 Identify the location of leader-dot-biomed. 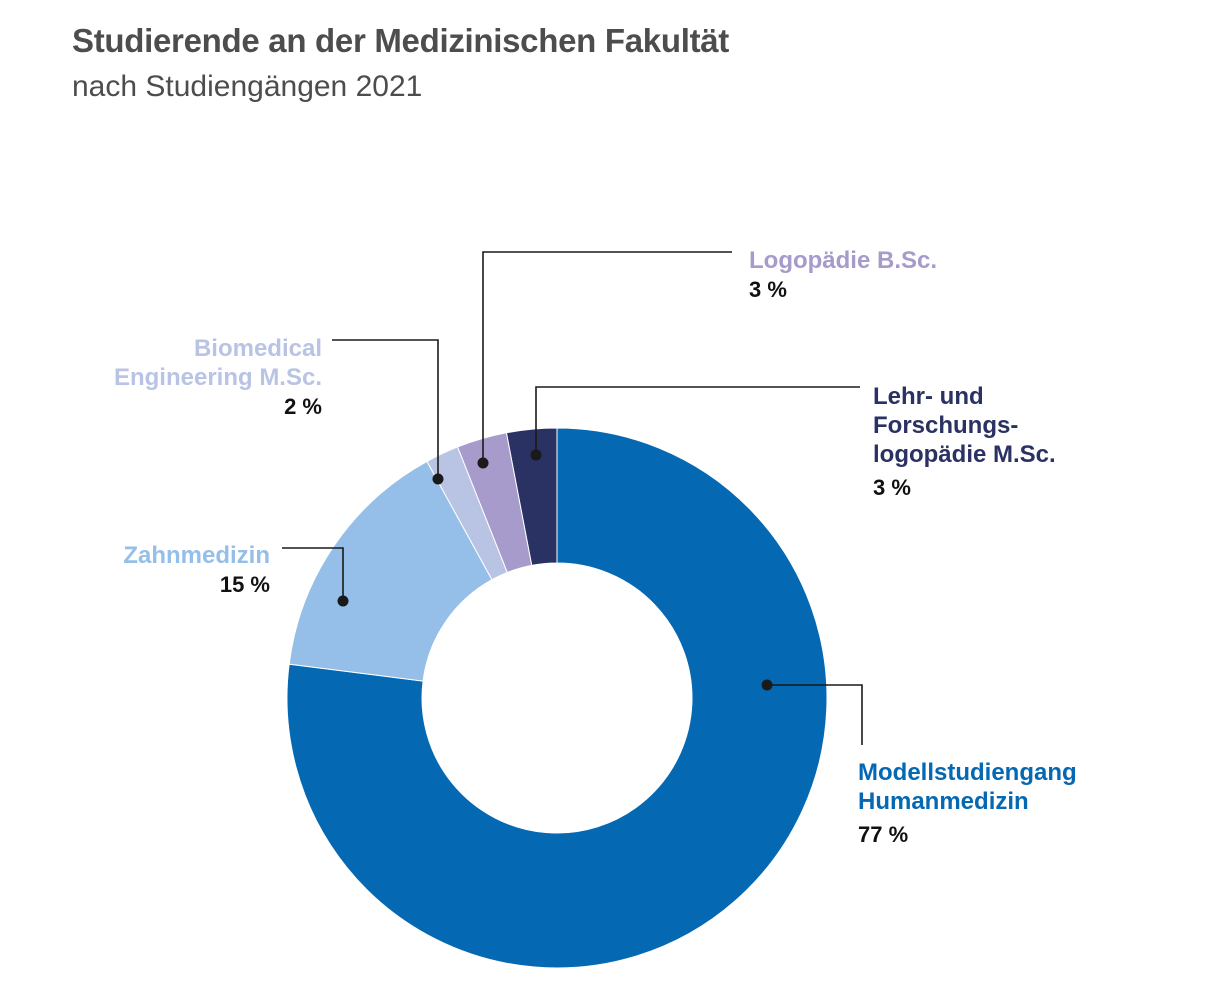
(438, 479).